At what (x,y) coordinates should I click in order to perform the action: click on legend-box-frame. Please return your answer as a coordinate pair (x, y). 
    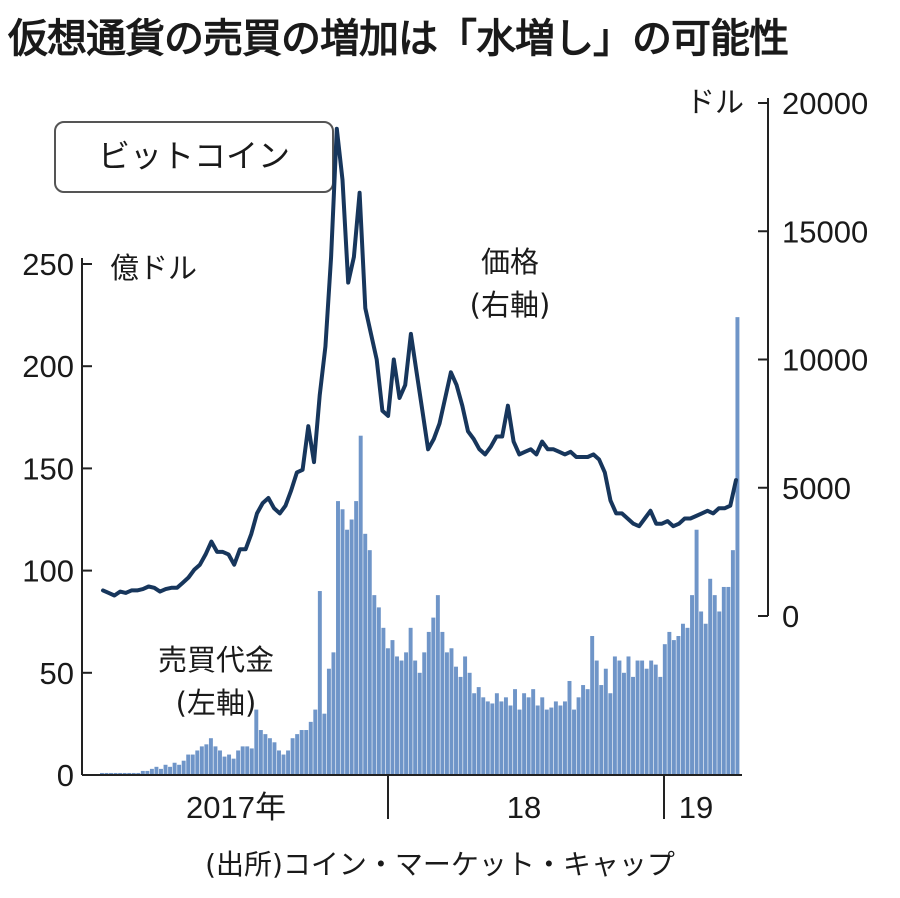
    Looking at the image, I should click on (194, 157).